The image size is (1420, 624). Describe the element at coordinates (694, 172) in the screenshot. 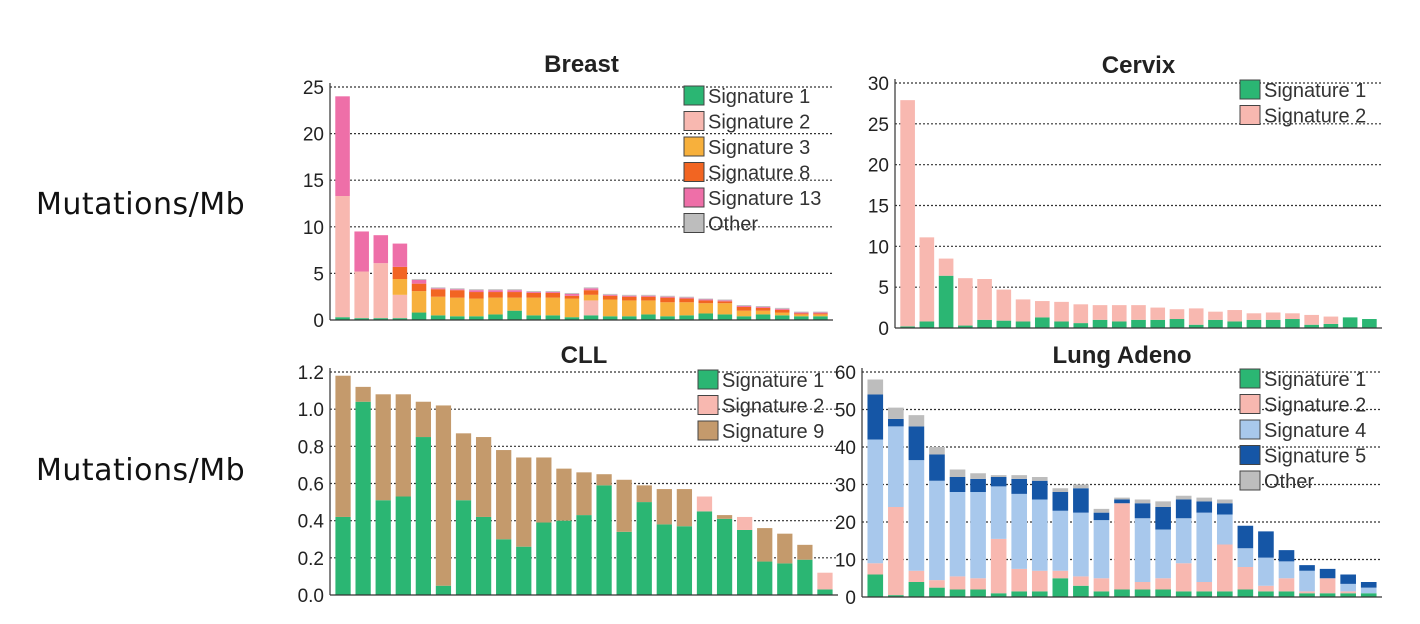

I see `breast-legend-swatch` at that location.